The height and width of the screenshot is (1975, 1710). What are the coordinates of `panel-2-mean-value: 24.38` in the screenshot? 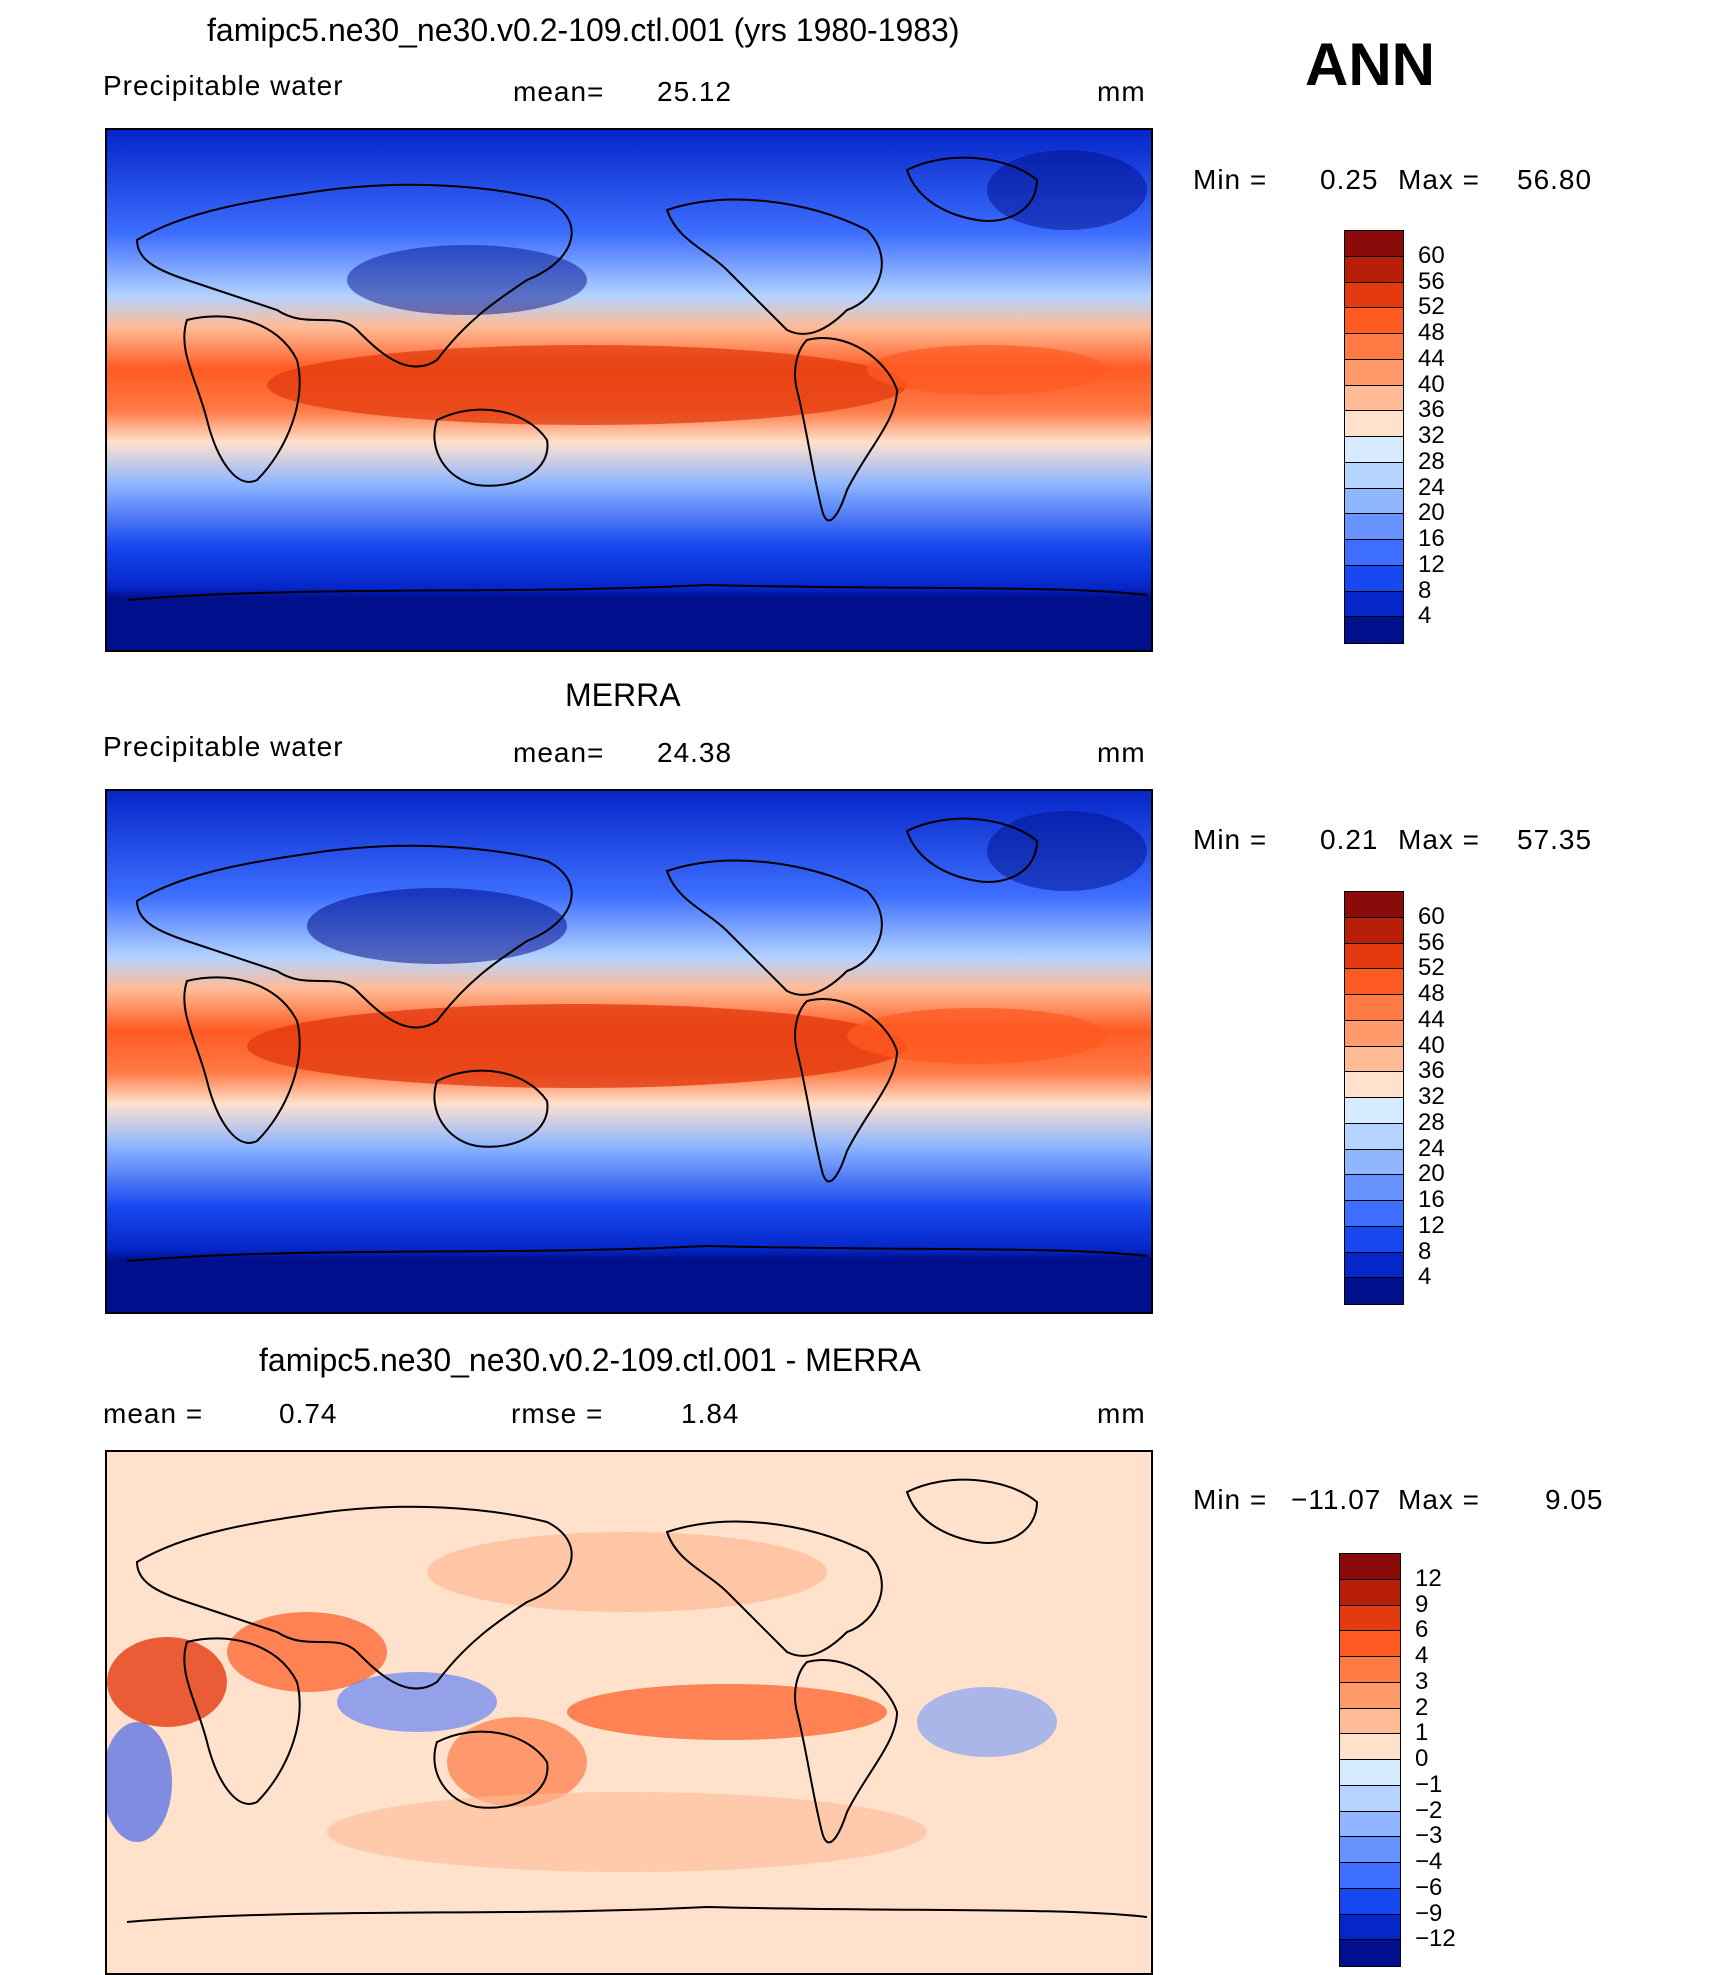 It's located at (695, 752).